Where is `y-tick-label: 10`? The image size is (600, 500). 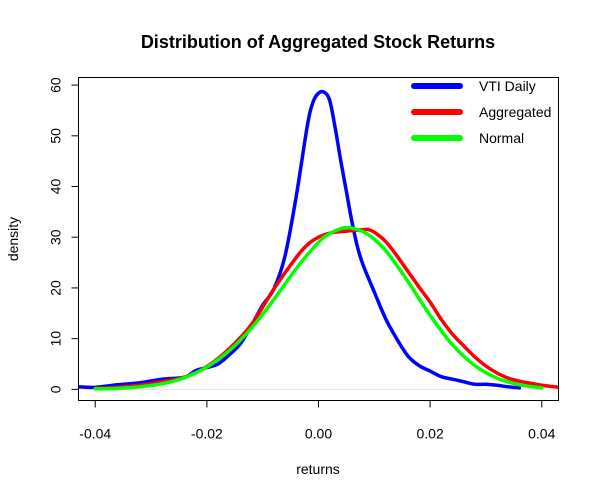
y-tick-label: 10 is located at coordinates (56, 339).